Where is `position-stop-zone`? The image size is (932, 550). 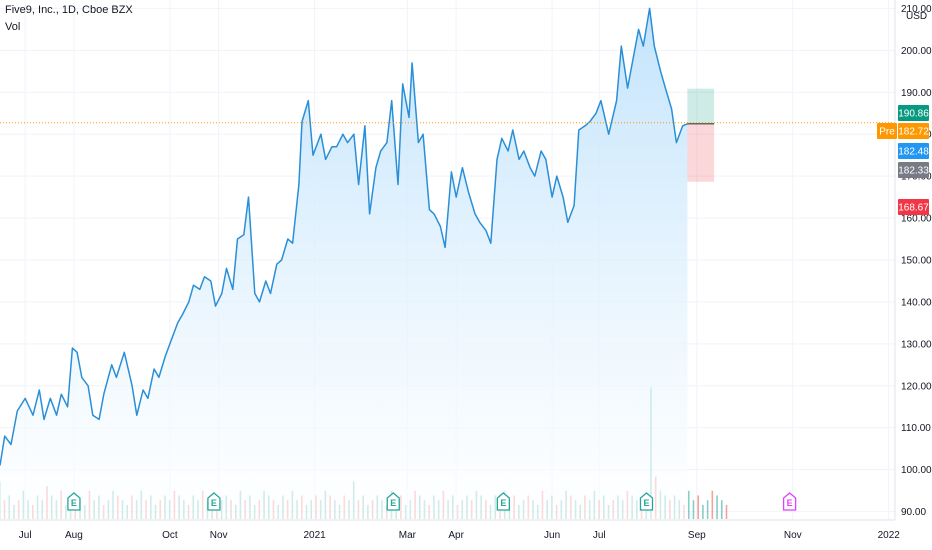
position-stop-zone is located at coordinates (701, 152).